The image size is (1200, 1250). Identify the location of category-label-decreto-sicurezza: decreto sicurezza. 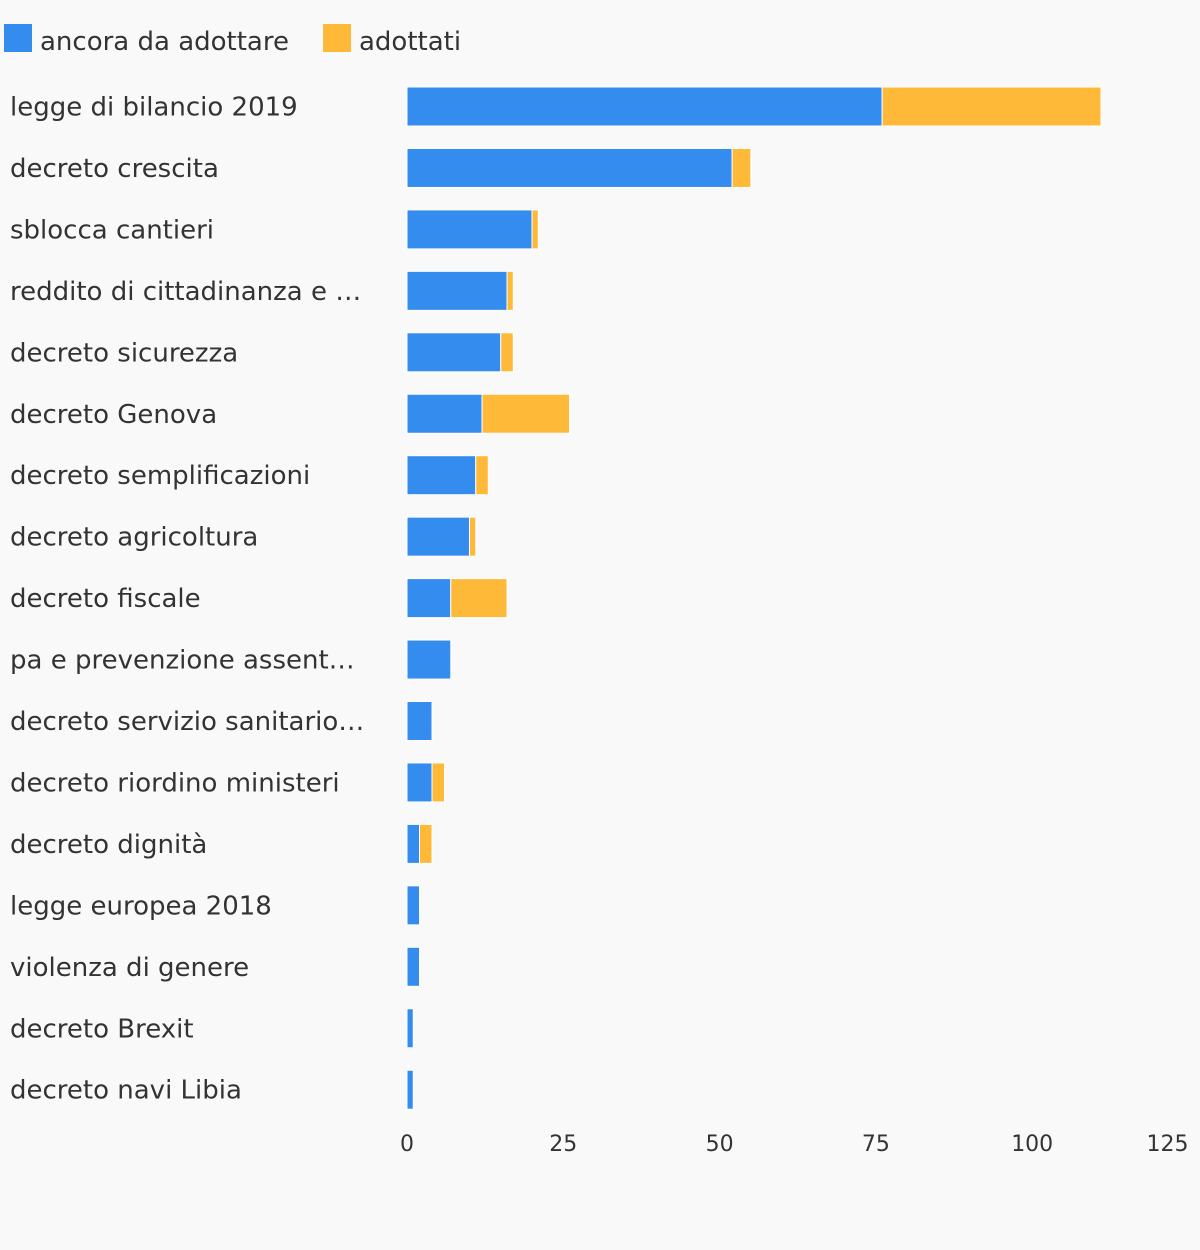
(124, 353).